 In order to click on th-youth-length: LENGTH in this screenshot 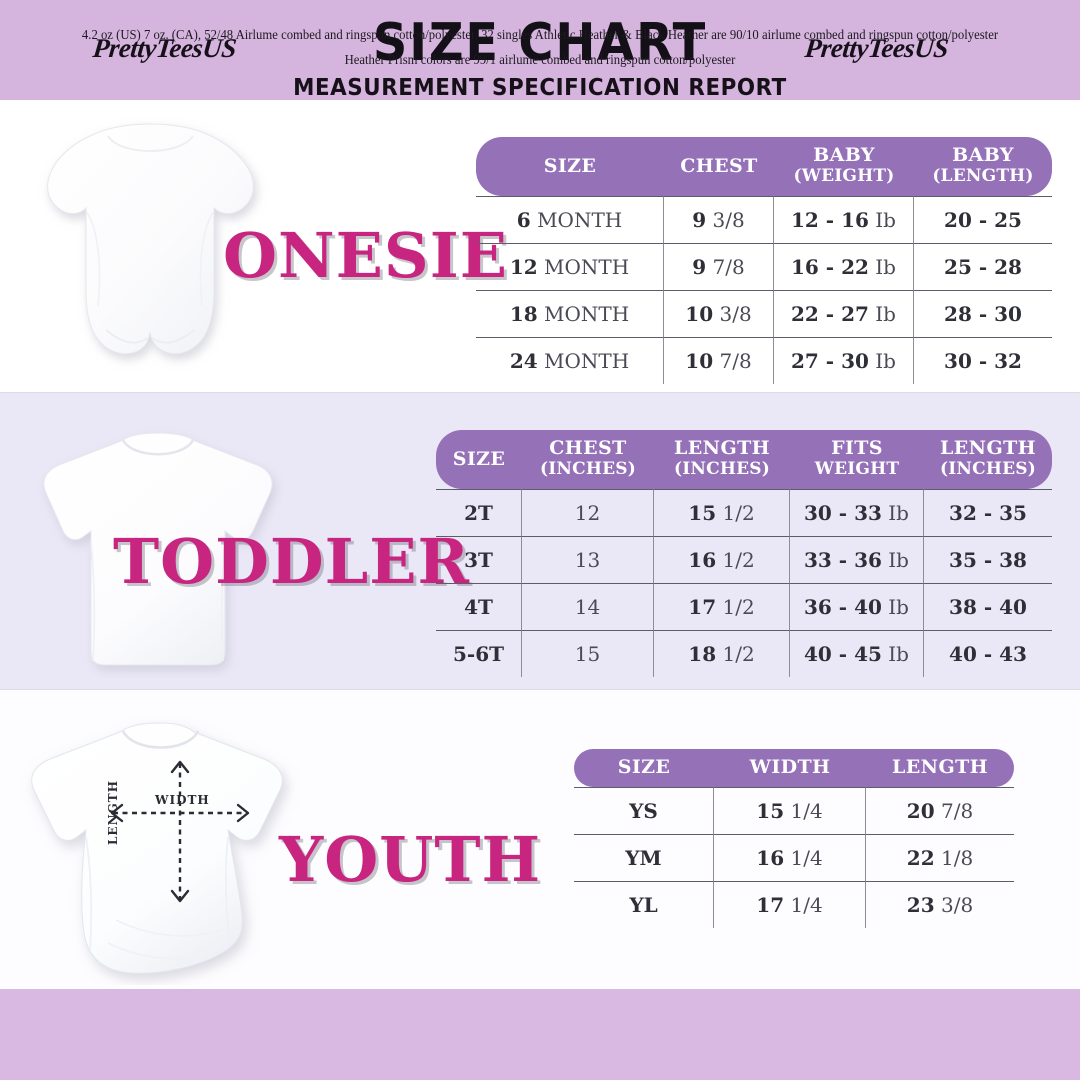, I will do `click(940, 768)`.